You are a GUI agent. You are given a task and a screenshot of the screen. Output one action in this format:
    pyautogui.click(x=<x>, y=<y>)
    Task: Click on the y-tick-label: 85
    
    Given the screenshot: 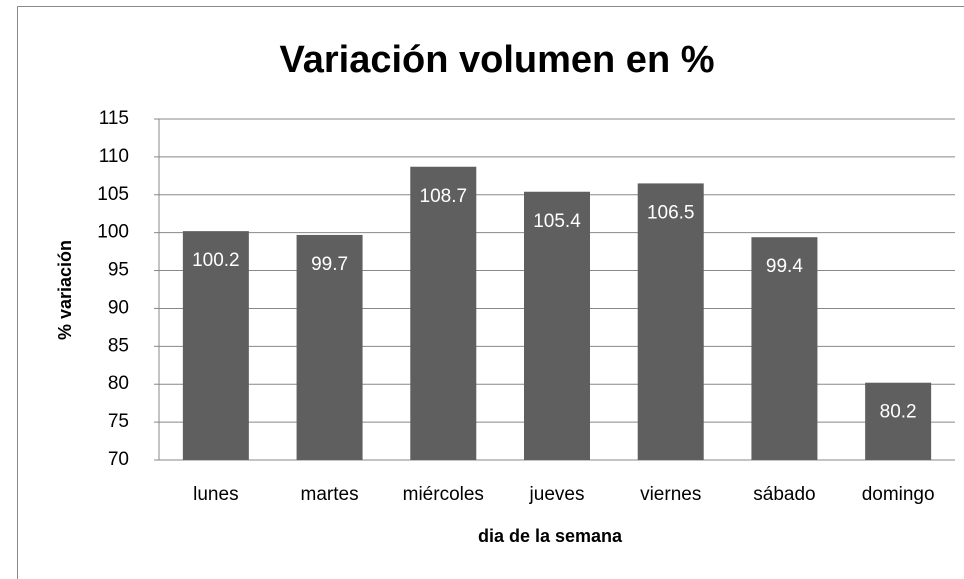 What is the action you would take?
    pyautogui.click(x=118, y=345)
    